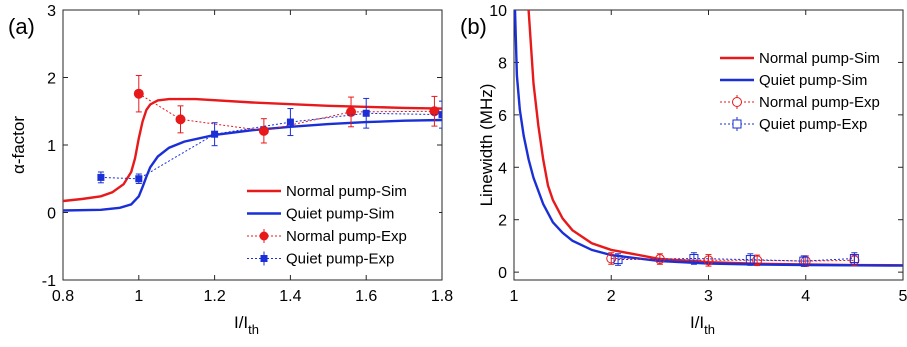 The image size is (907, 347). I want to click on y-tick-label: 3, so click(51, 11).